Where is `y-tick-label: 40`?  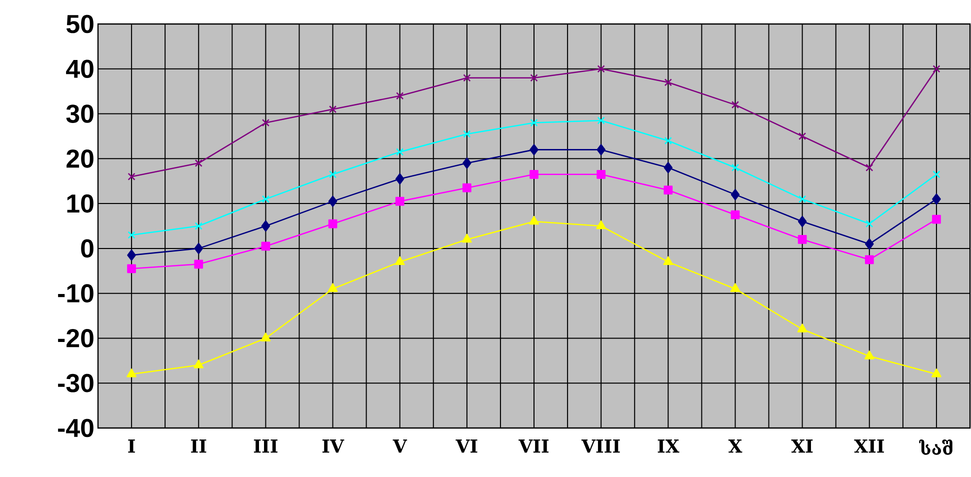
y-tick-label: 40 is located at coordinates (80, 69).